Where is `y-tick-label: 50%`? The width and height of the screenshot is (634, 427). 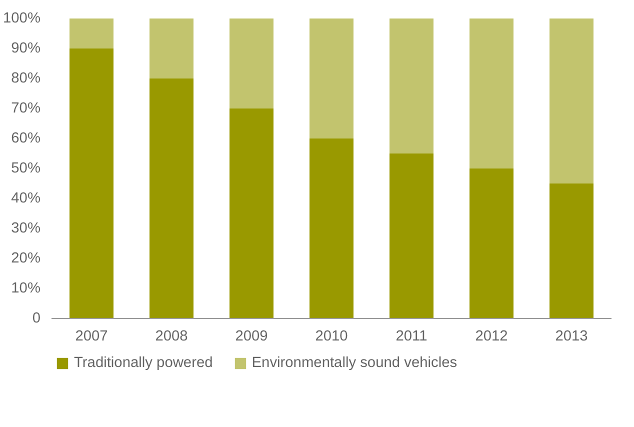
y-tick-label: 50% is located at coordinates (26, 168).